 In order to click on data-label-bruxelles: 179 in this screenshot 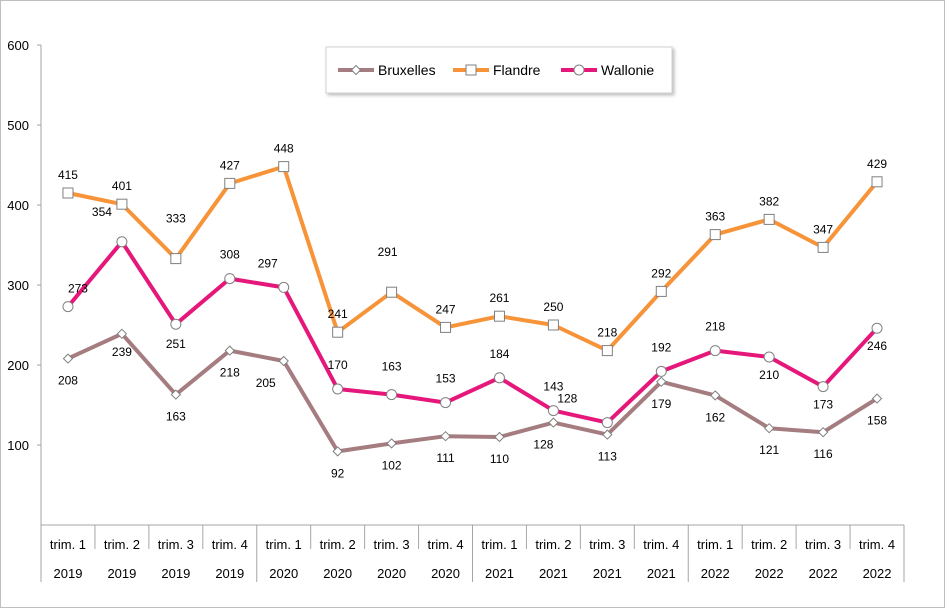, I will do `click(661, 404)`.